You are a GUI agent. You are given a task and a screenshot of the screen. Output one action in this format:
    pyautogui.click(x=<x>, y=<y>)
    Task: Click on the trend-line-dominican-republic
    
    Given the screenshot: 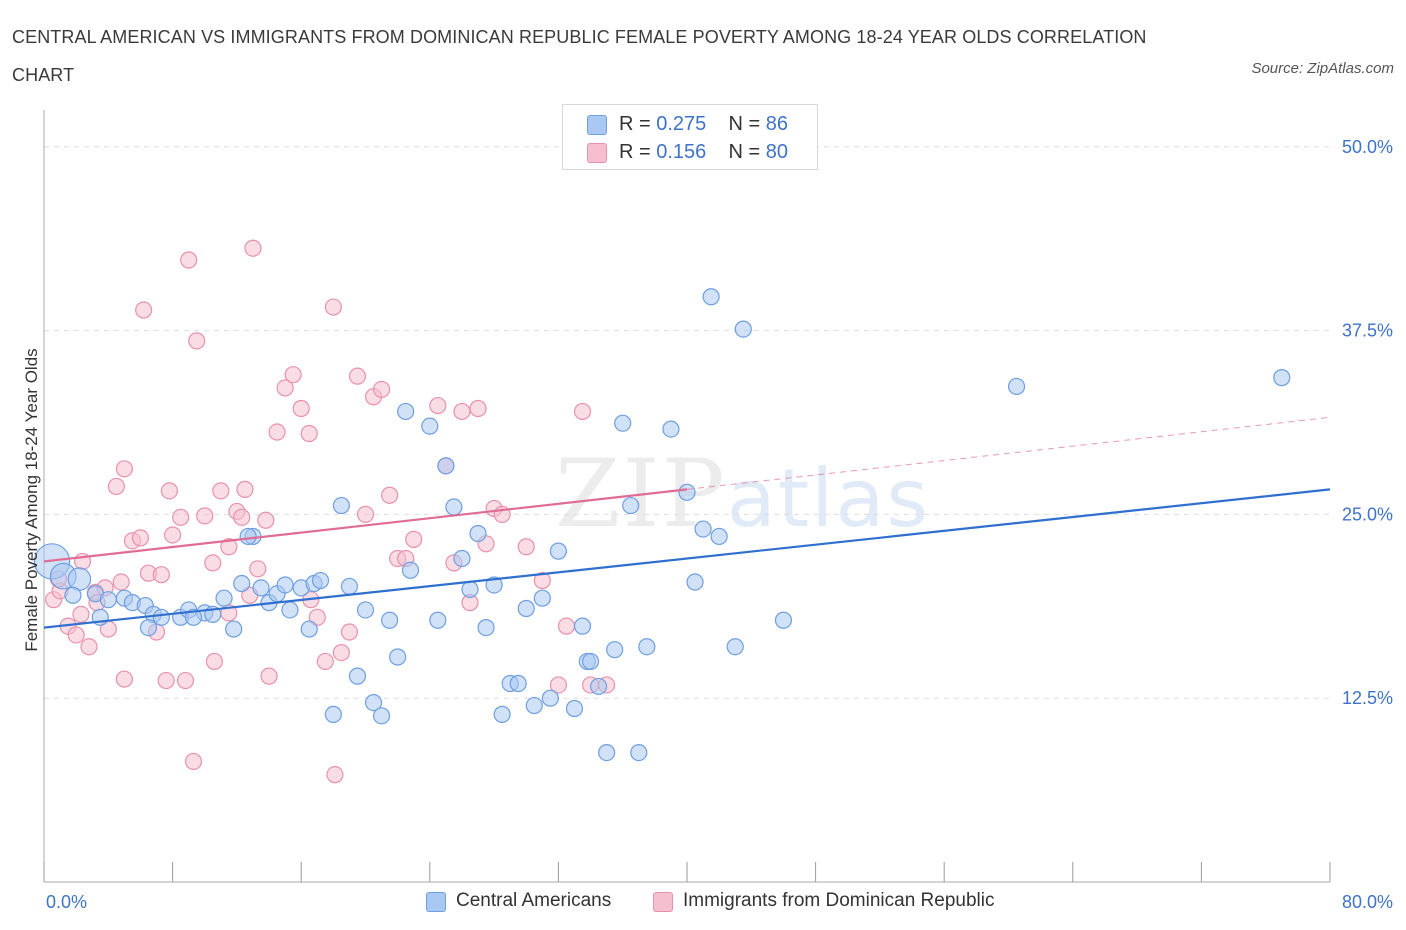 What is the action you would take?
    pyautogui.click(x=365, y=525)
    